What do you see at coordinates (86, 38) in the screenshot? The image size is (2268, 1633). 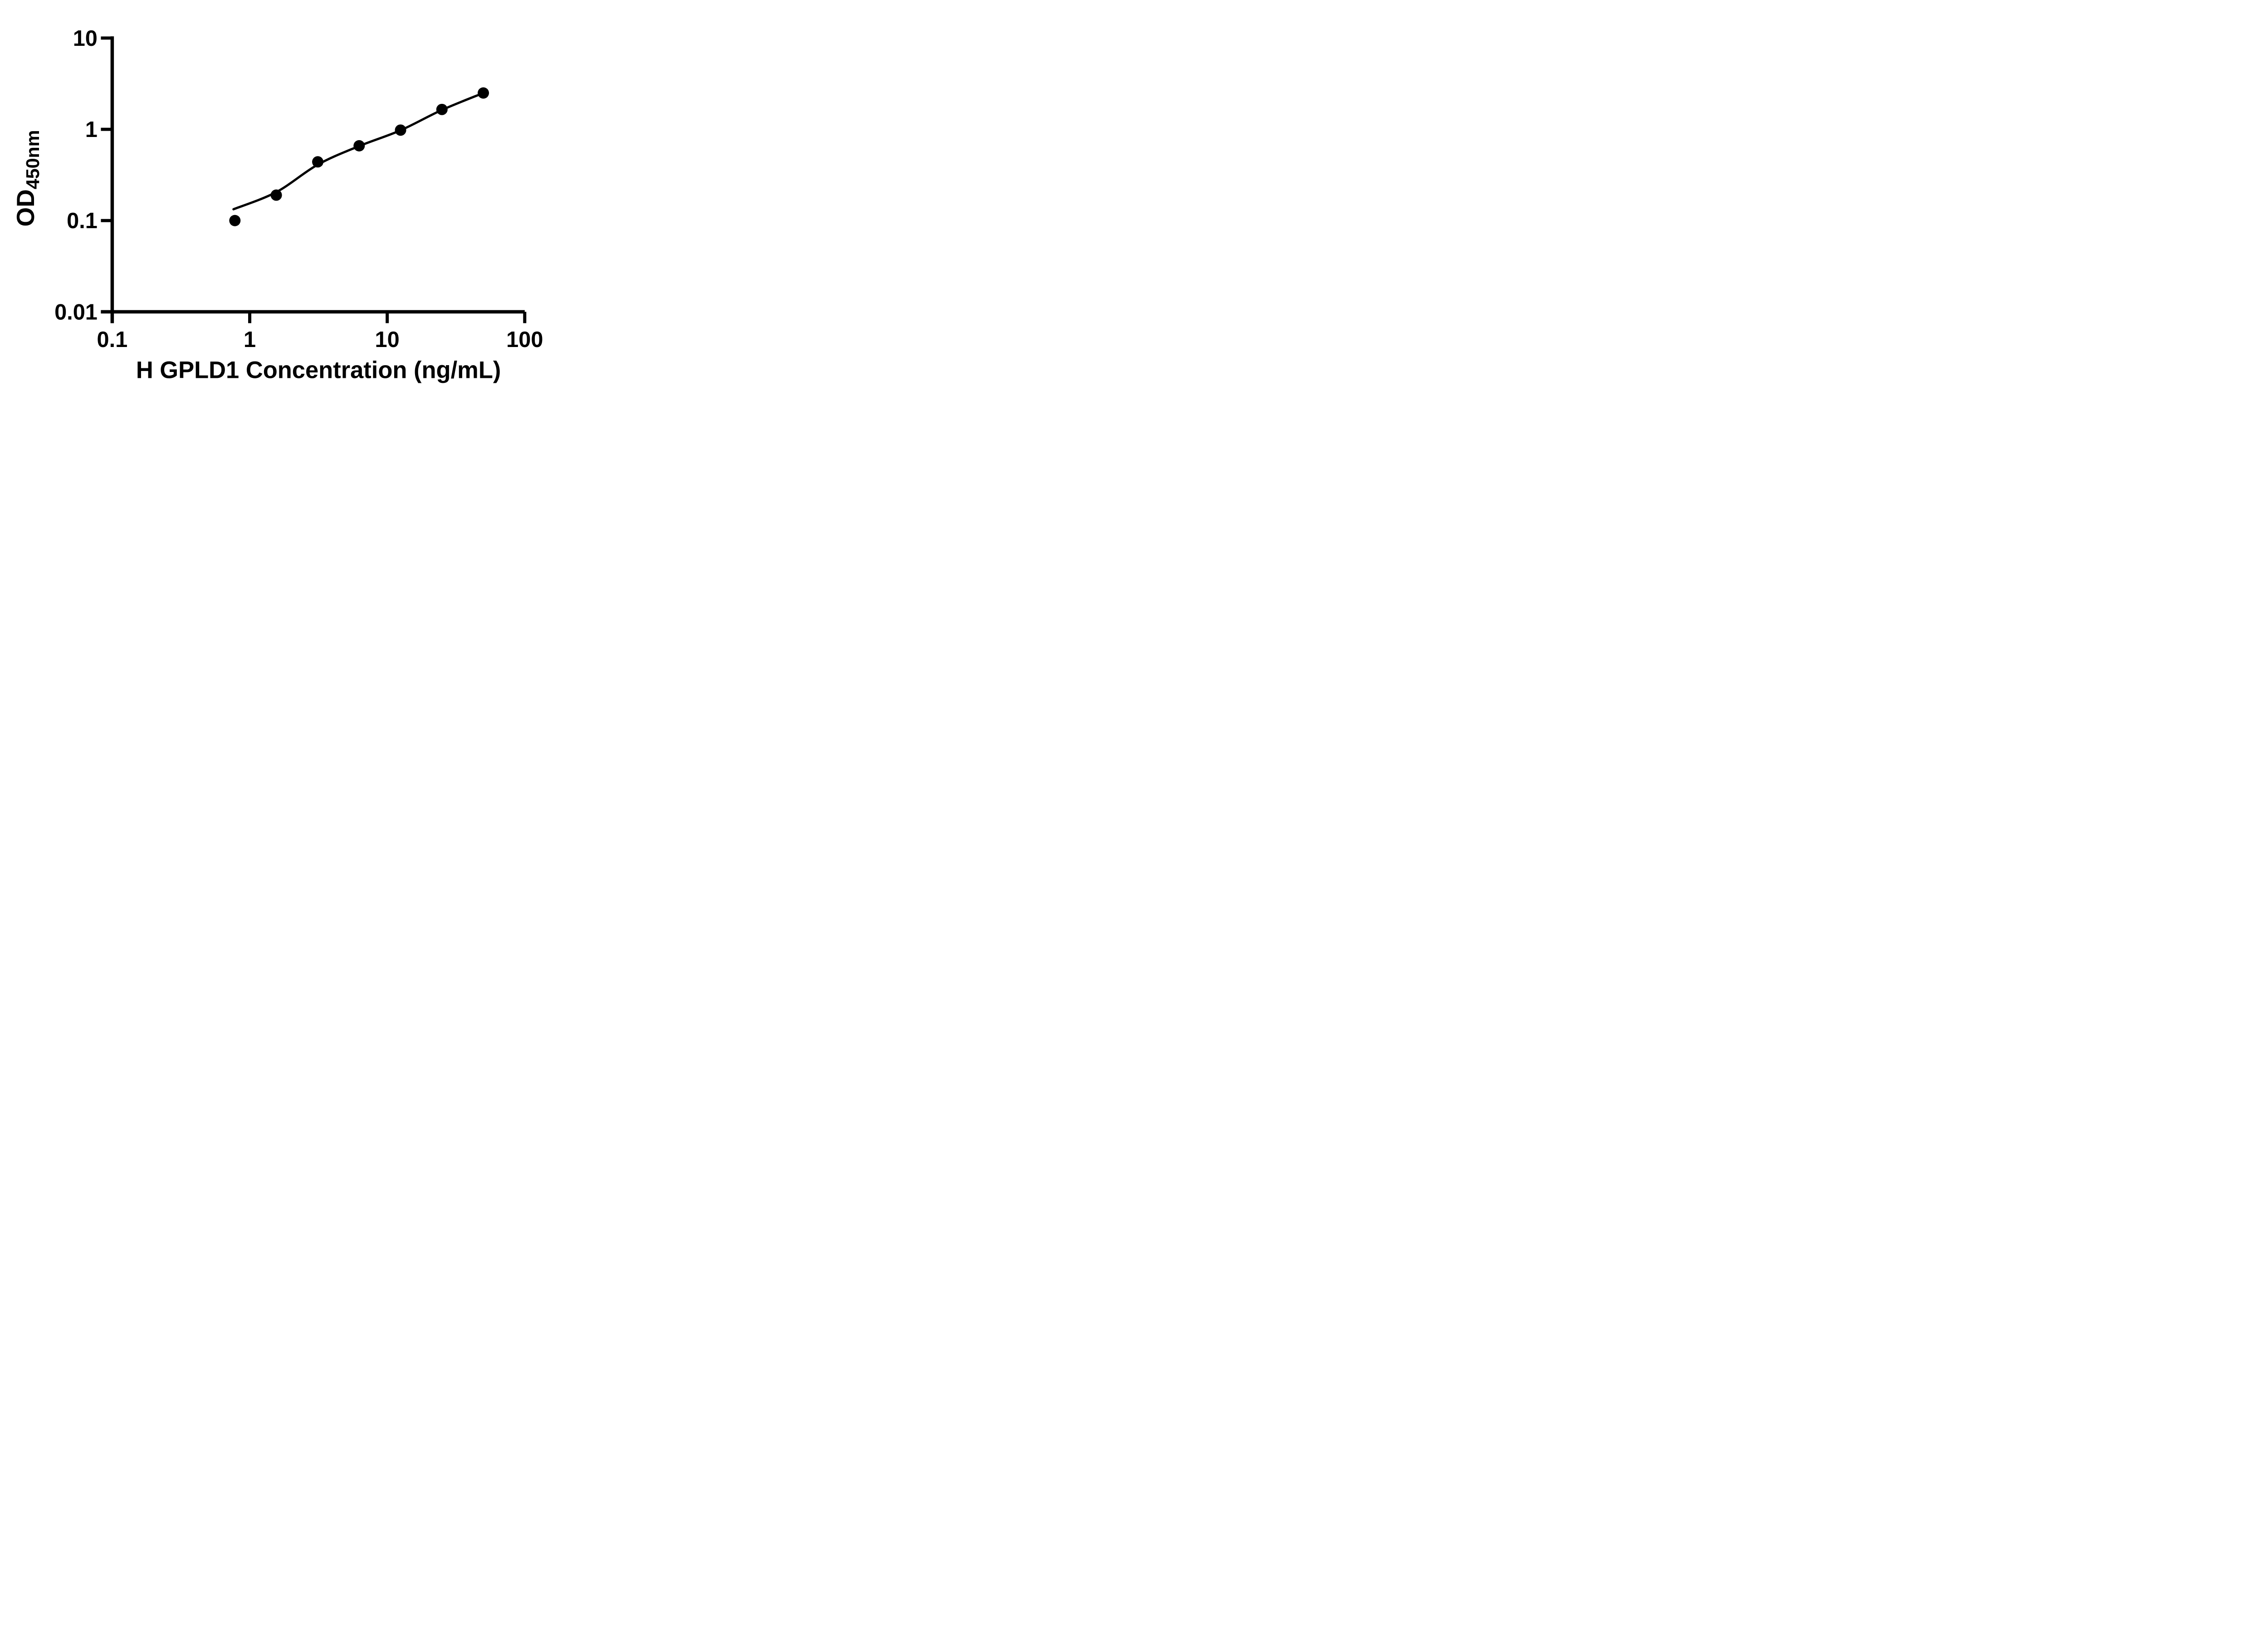 I see `y-tick-label: 10` at bounding box center [86, 38].